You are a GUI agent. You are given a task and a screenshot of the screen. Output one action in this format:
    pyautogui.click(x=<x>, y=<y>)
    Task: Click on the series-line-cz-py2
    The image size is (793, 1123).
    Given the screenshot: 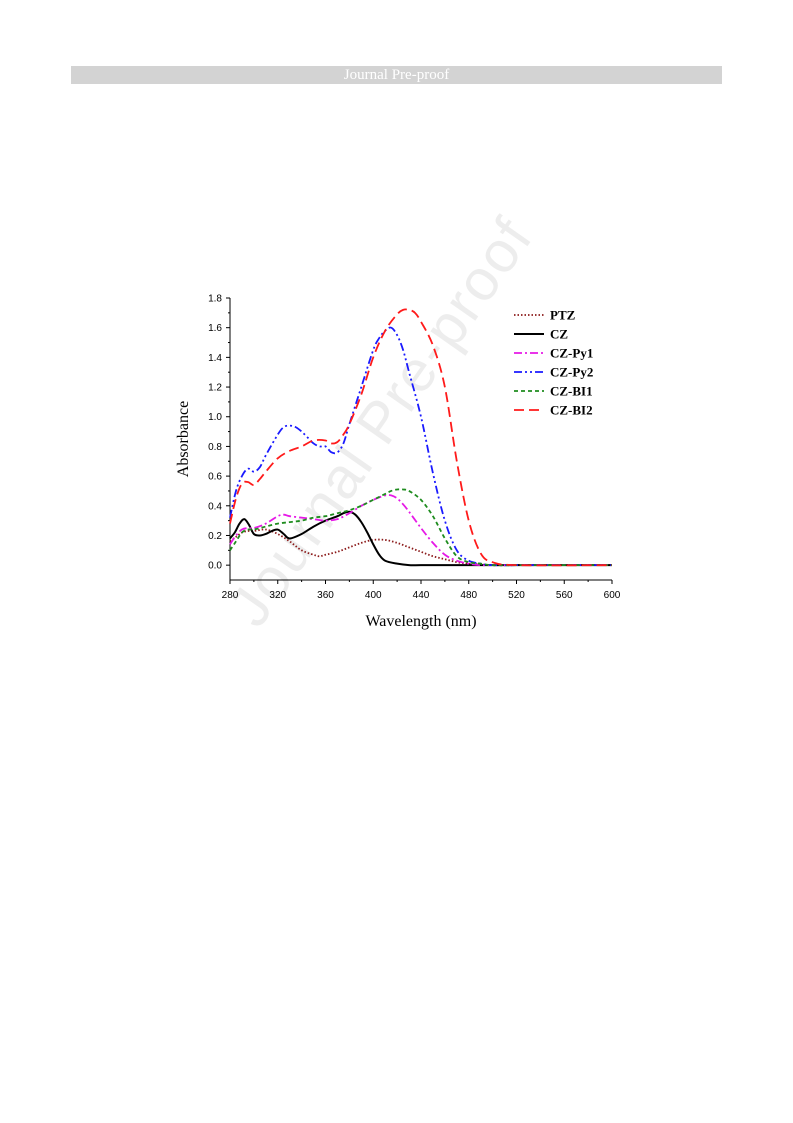 What is the action you would take?
    pyautogui.click(x=420, y=446)
    